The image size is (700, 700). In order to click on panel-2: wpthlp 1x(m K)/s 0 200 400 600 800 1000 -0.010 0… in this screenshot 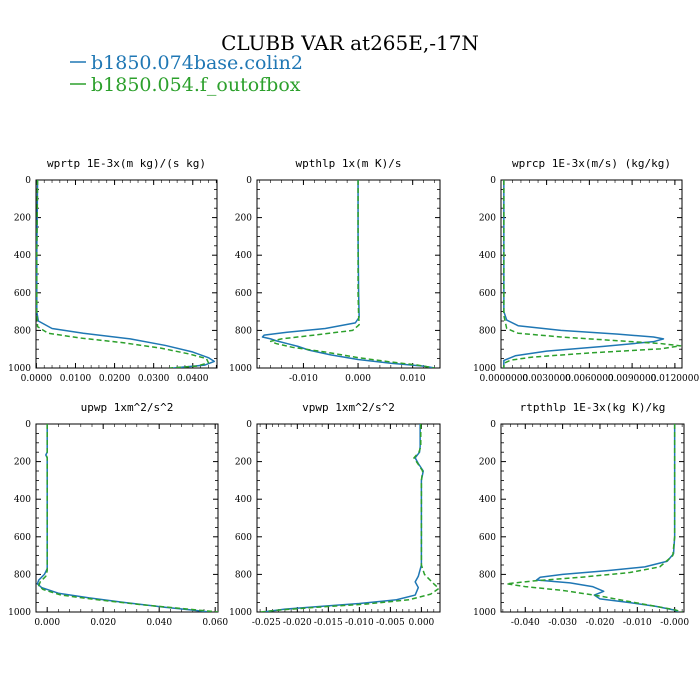, I will do `click(335, 270)`.